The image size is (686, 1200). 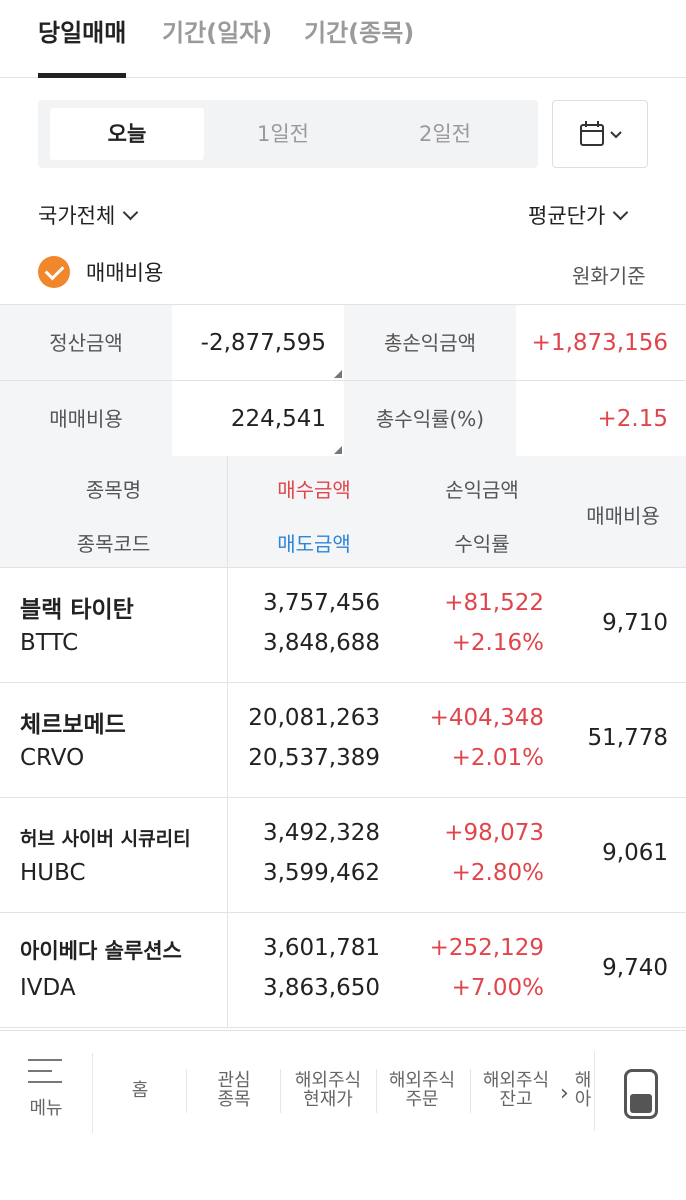 I want to click on price-basis-label: 평균단가, so click(x=567, y=216).